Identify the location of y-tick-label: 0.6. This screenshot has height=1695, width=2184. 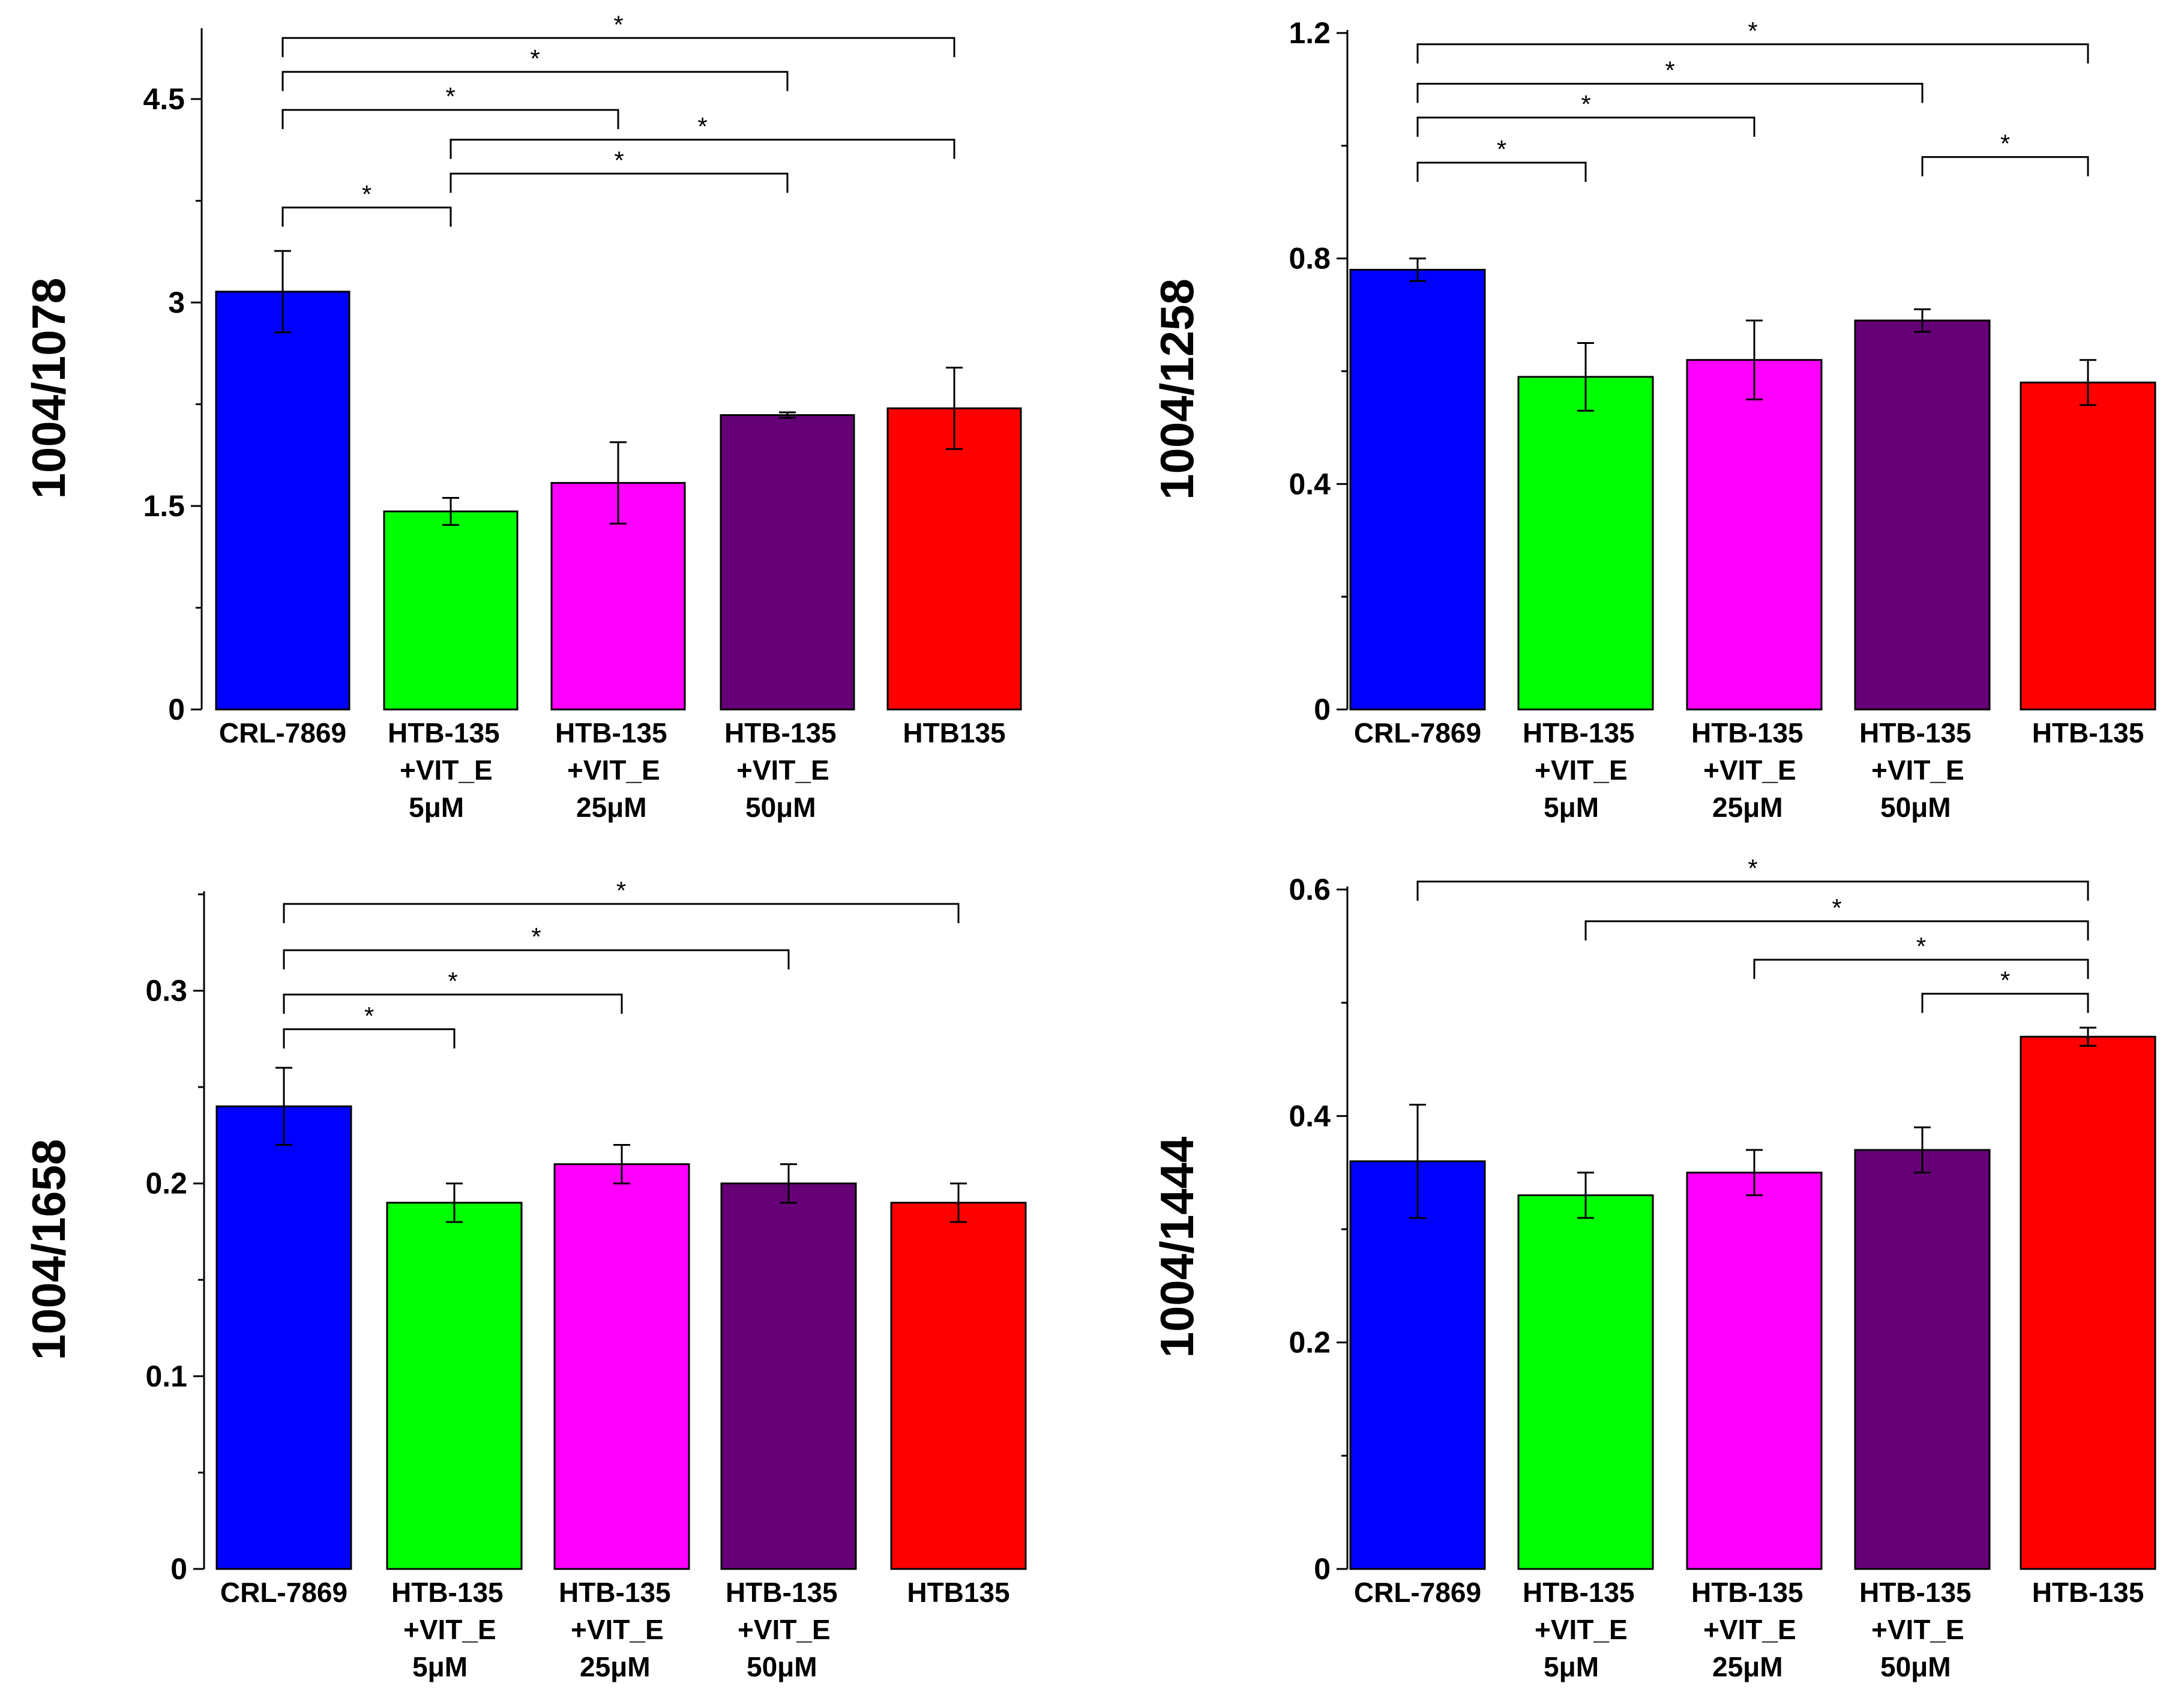
(1310, 889).